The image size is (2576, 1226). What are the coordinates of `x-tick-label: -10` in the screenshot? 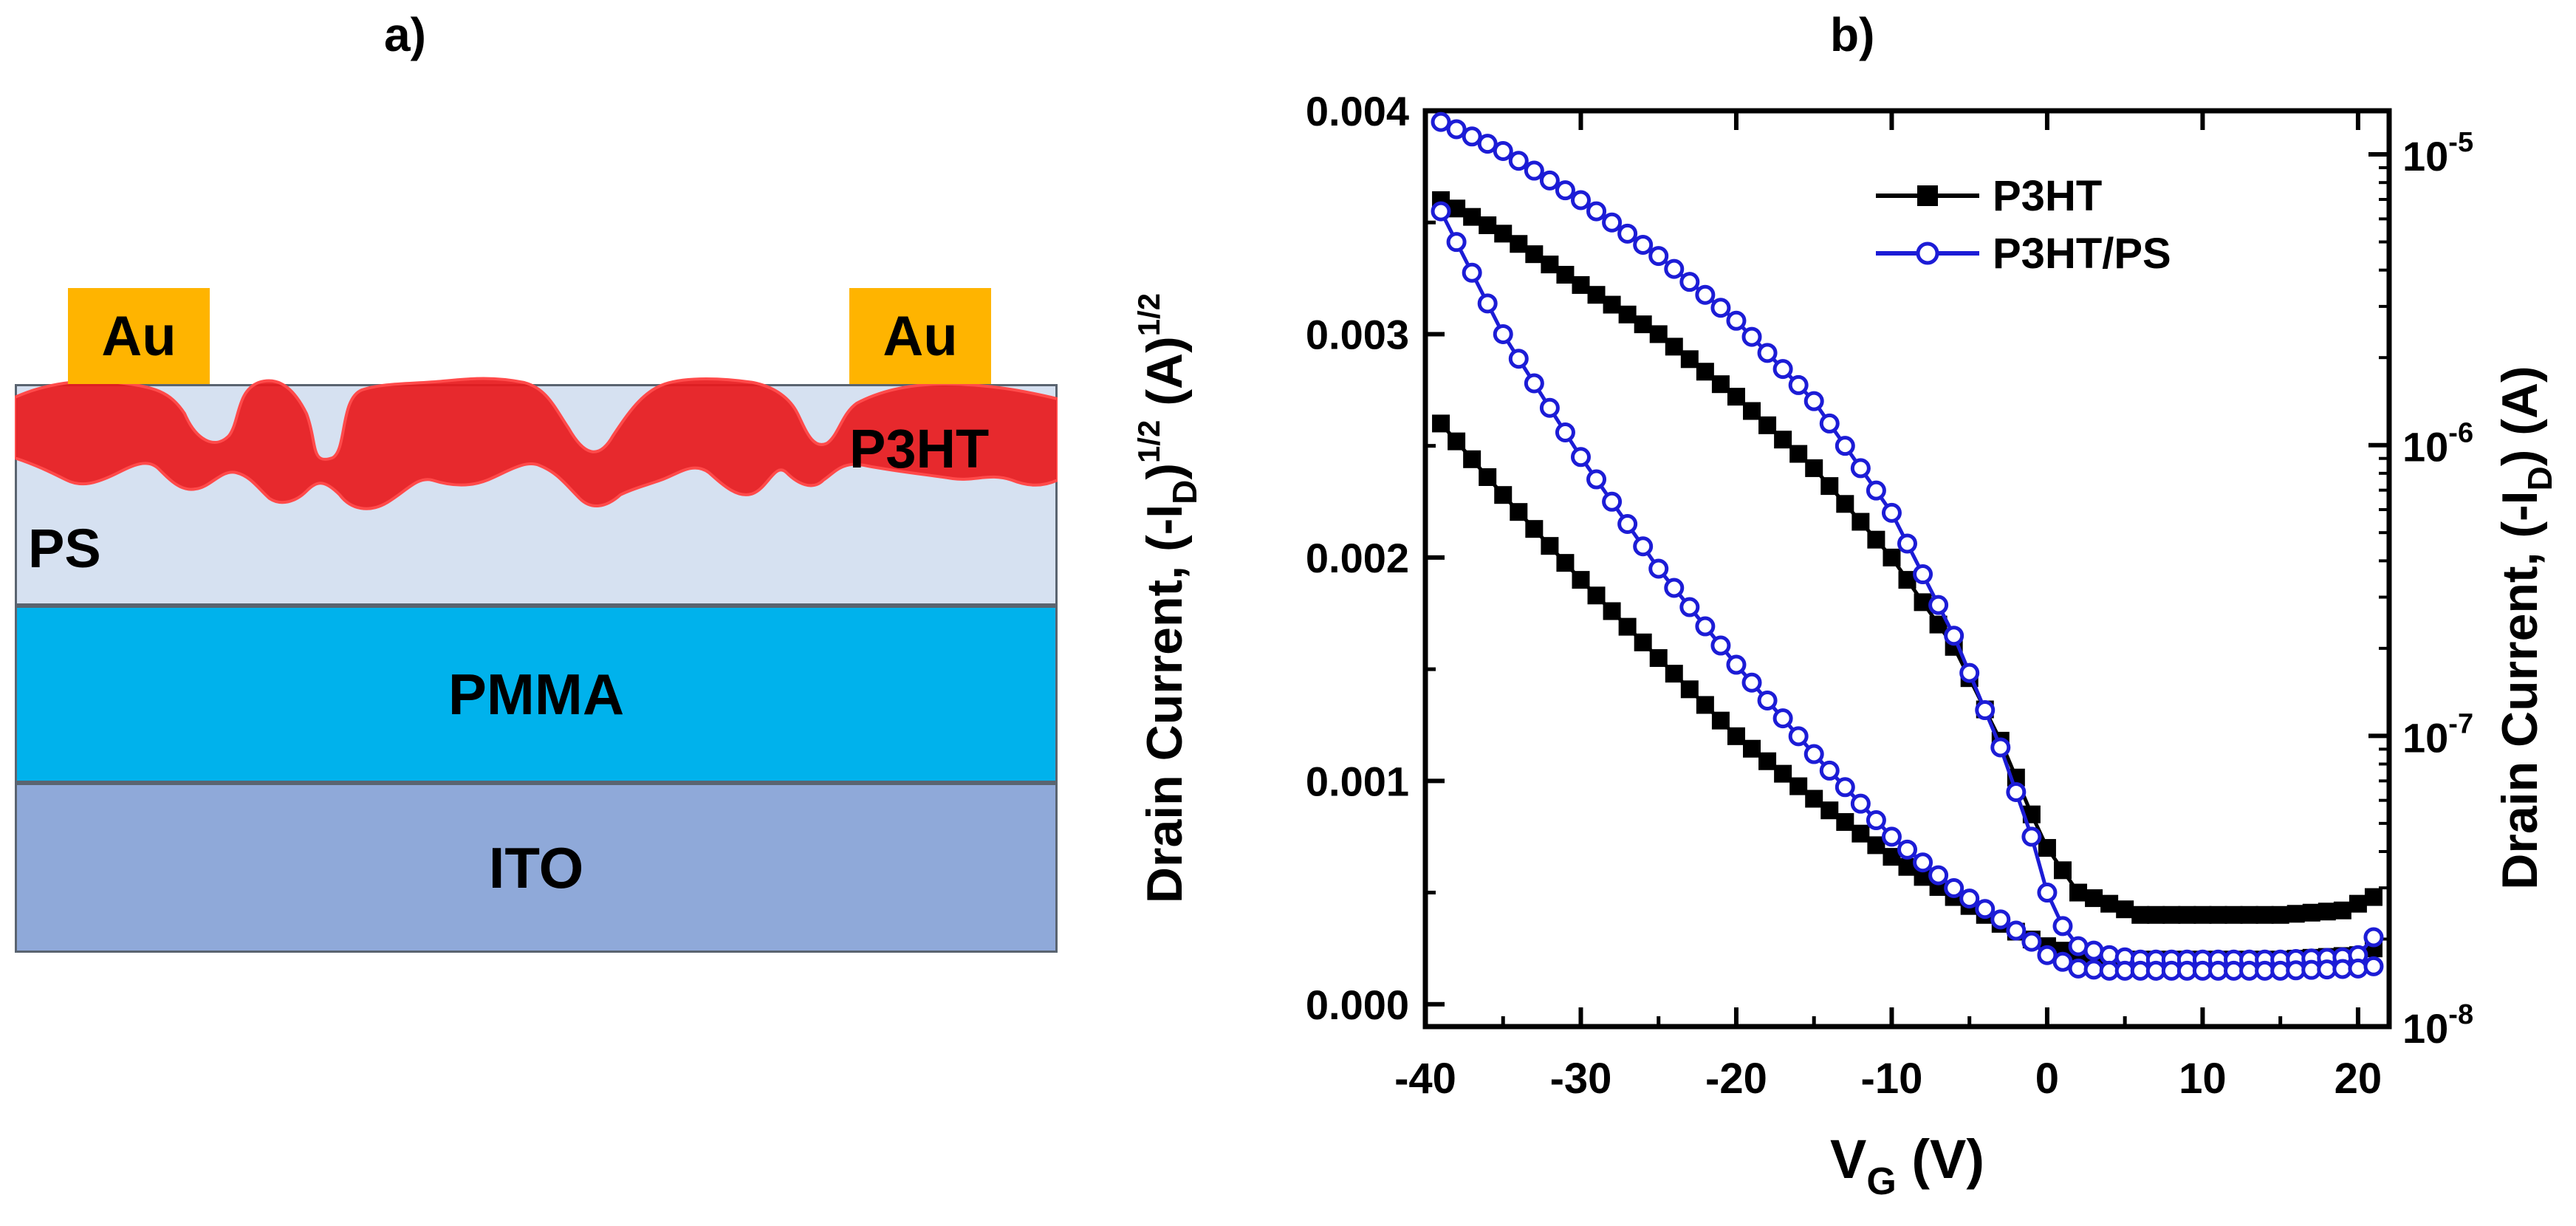 It's located at (1892, 1079).